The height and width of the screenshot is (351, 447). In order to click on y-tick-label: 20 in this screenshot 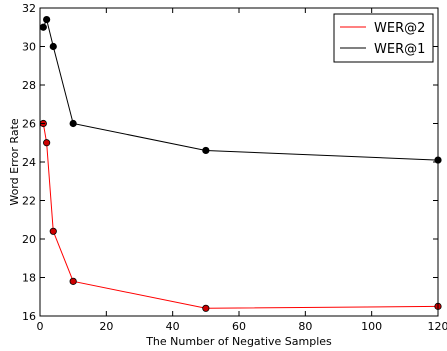, I will do `click(29, 239)`.